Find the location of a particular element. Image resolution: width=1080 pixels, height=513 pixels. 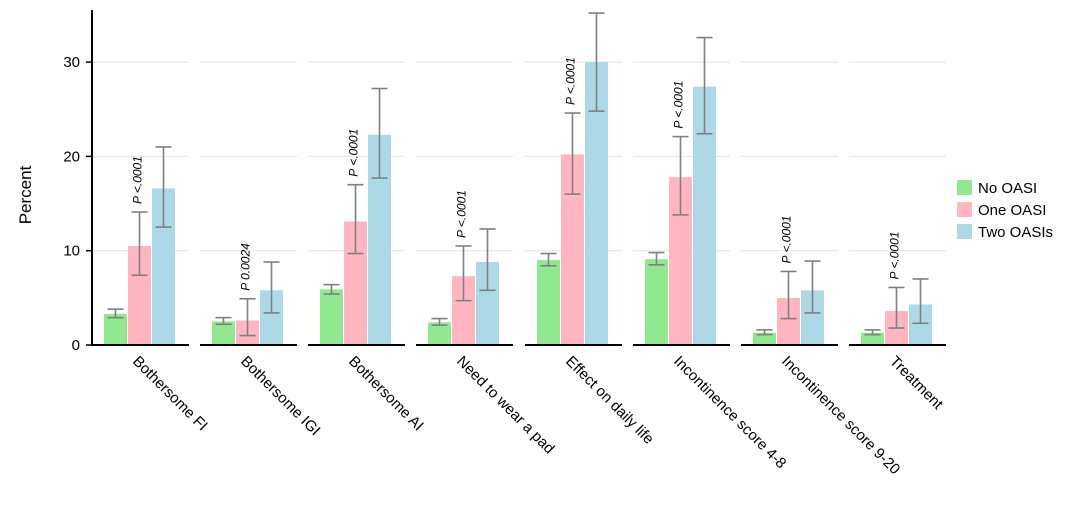

y-tick-label: 0 is located at coordinates (76, 345).